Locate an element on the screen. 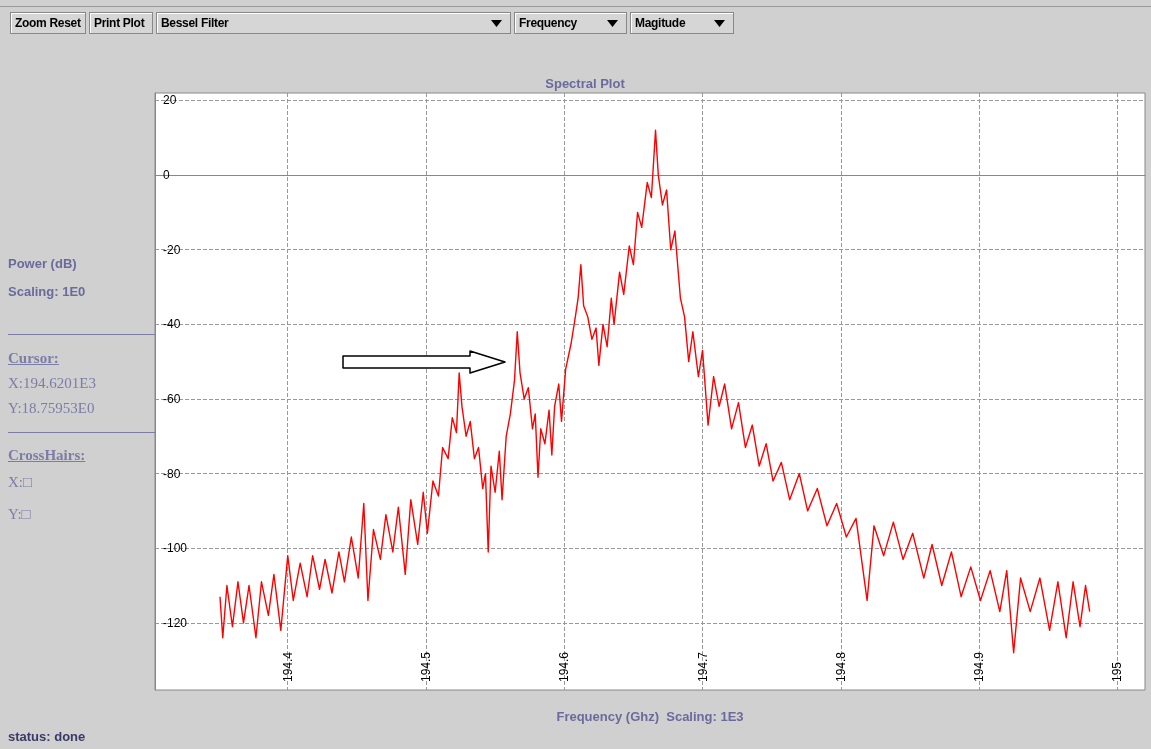 Image resolution: width=1151 pixels, height=749 pixels. text: Zoom Reset is located at coordinates (48, 23).